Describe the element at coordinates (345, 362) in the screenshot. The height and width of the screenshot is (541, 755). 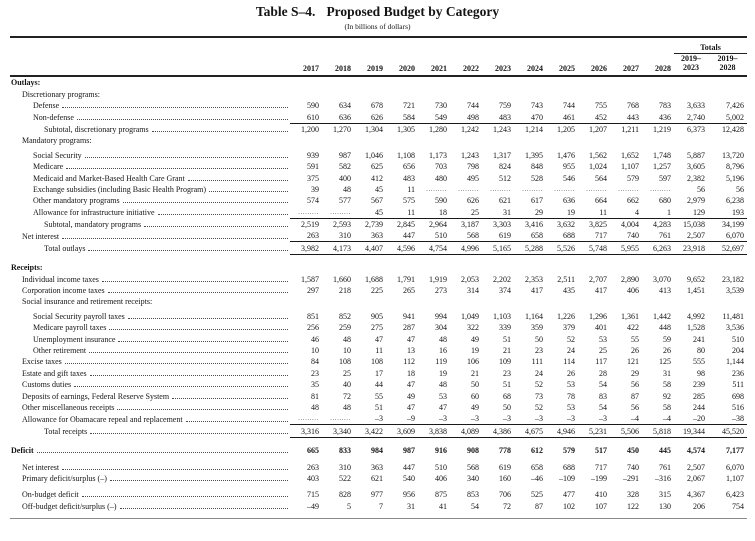
I see `value-cell: 108` at that location.